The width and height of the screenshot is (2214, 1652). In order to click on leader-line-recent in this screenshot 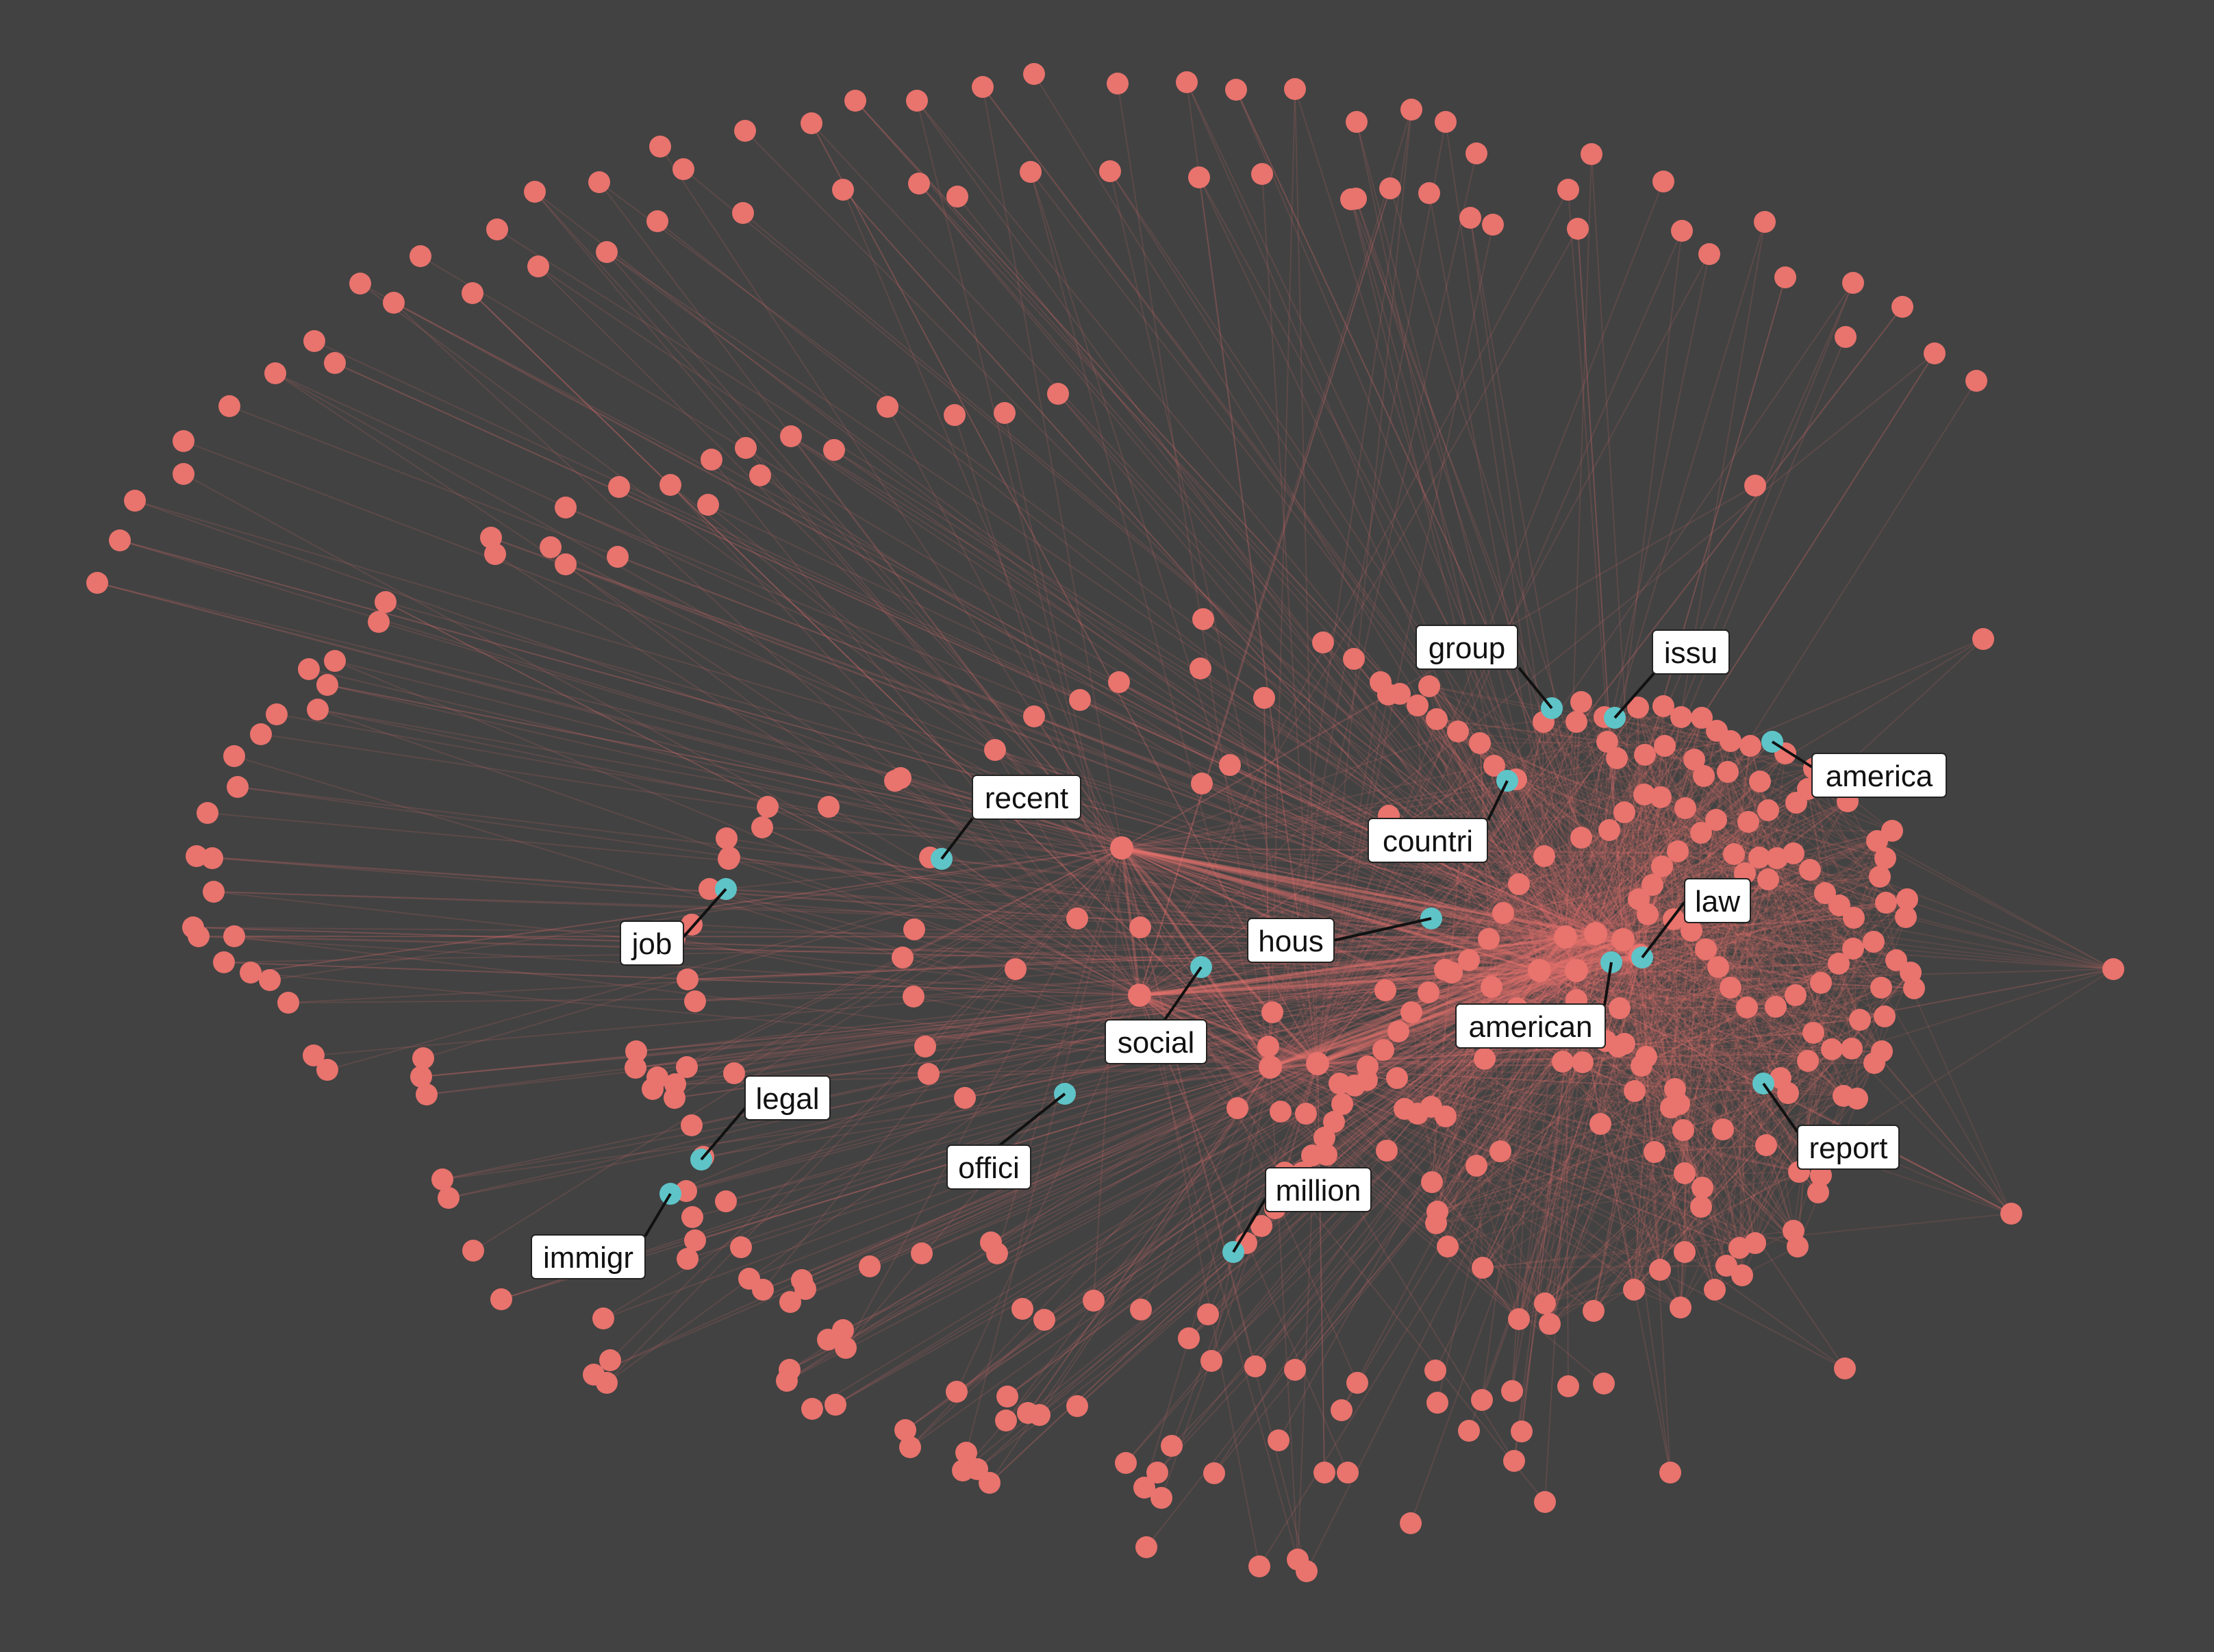, I will do `click(957, 838)`.